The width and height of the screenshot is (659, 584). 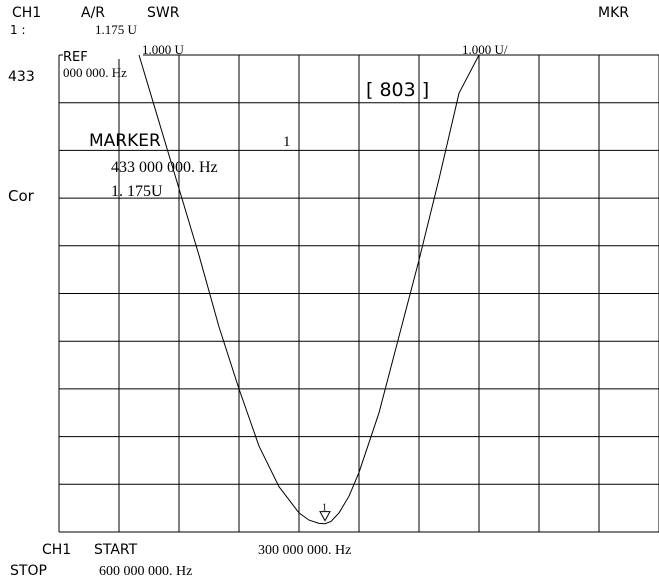 I want to click on stop-label: STOP, so click(x=28, y=571).